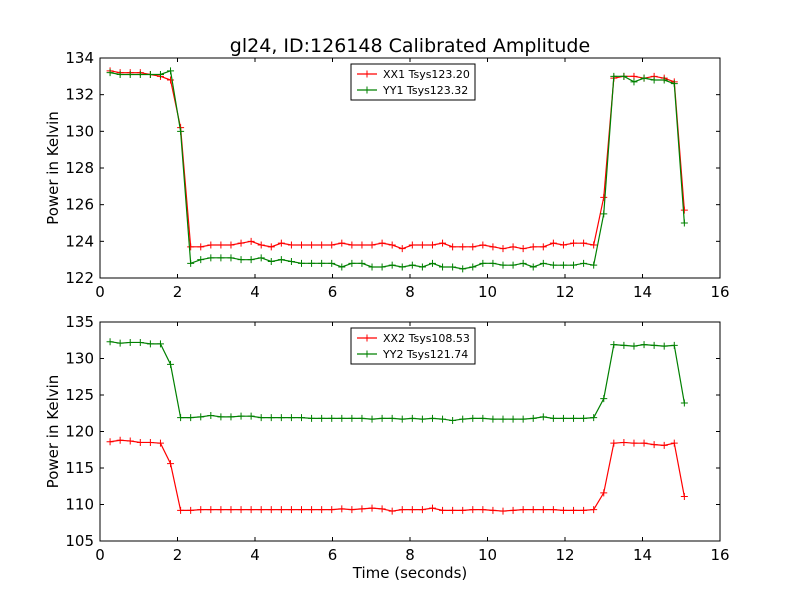  What do you see at coordinates (425, 90) in the screenshot?
I see `legend-label: YY1 Tsys123.32` at bounding box center [425, 90].